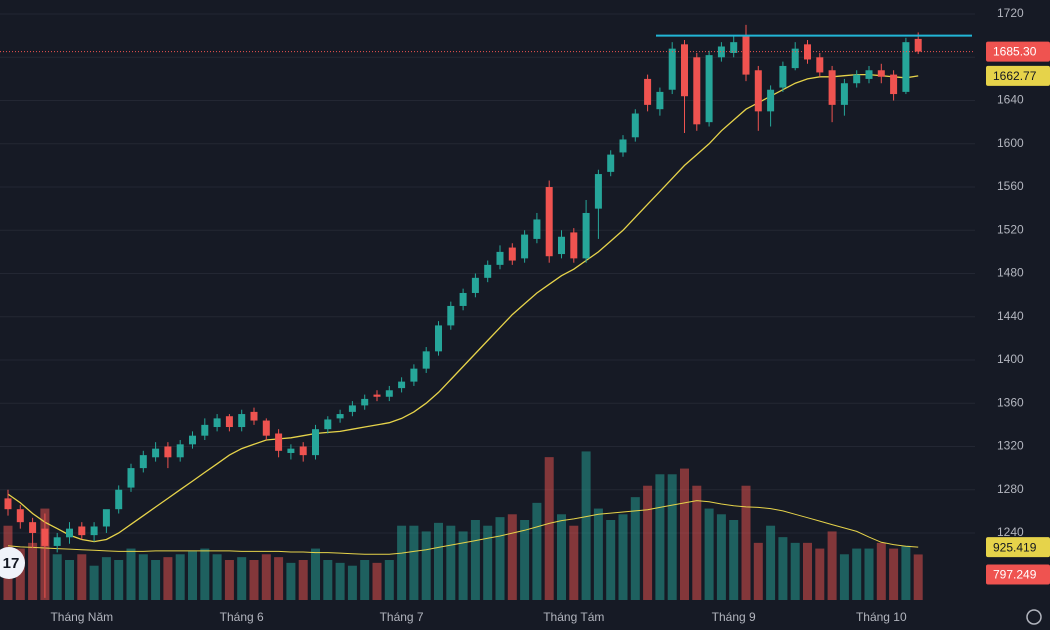  Describe the element at coordinates (1010, 316) in the screenshot. I see `y-tick-label: 1440` at that location.